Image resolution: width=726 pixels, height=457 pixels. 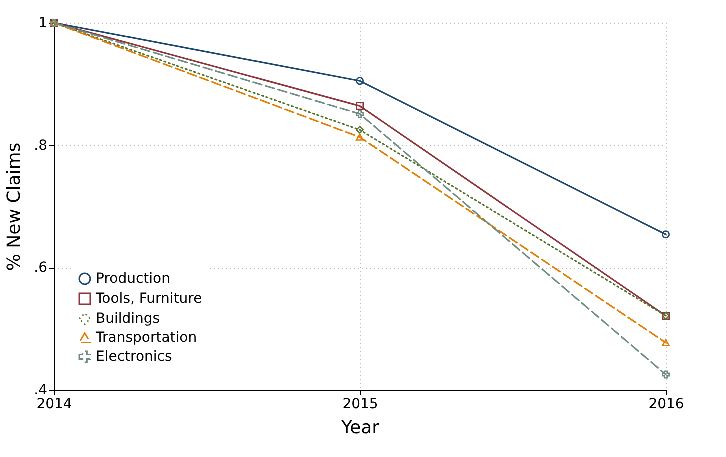 I want to click on legend-label: Buildings, so click(x=128, y=319).